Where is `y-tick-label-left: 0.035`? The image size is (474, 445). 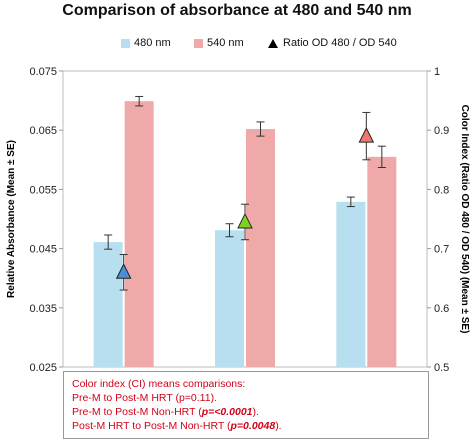 y-tick-label-left: 0.035 is located at coordinates (43, 309).